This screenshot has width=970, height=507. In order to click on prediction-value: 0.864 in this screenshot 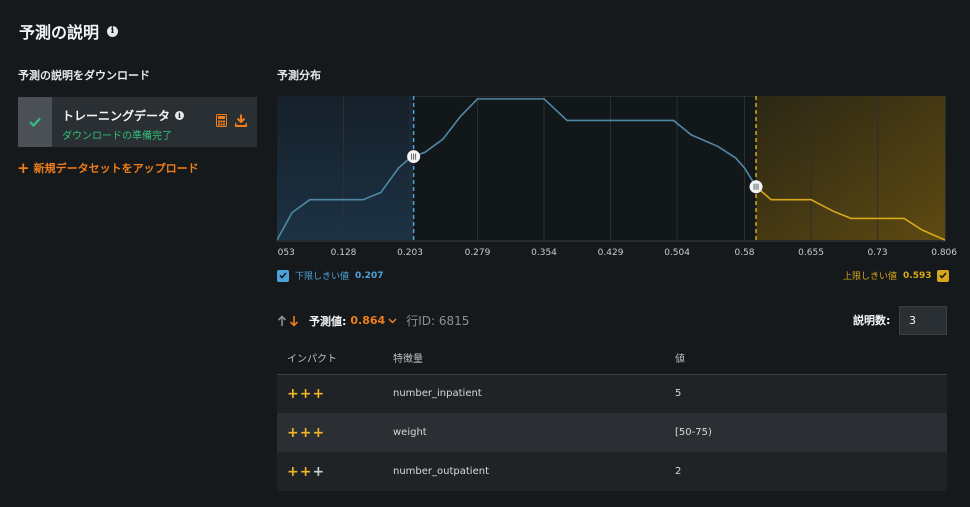, I will do `click(368, 320)`.